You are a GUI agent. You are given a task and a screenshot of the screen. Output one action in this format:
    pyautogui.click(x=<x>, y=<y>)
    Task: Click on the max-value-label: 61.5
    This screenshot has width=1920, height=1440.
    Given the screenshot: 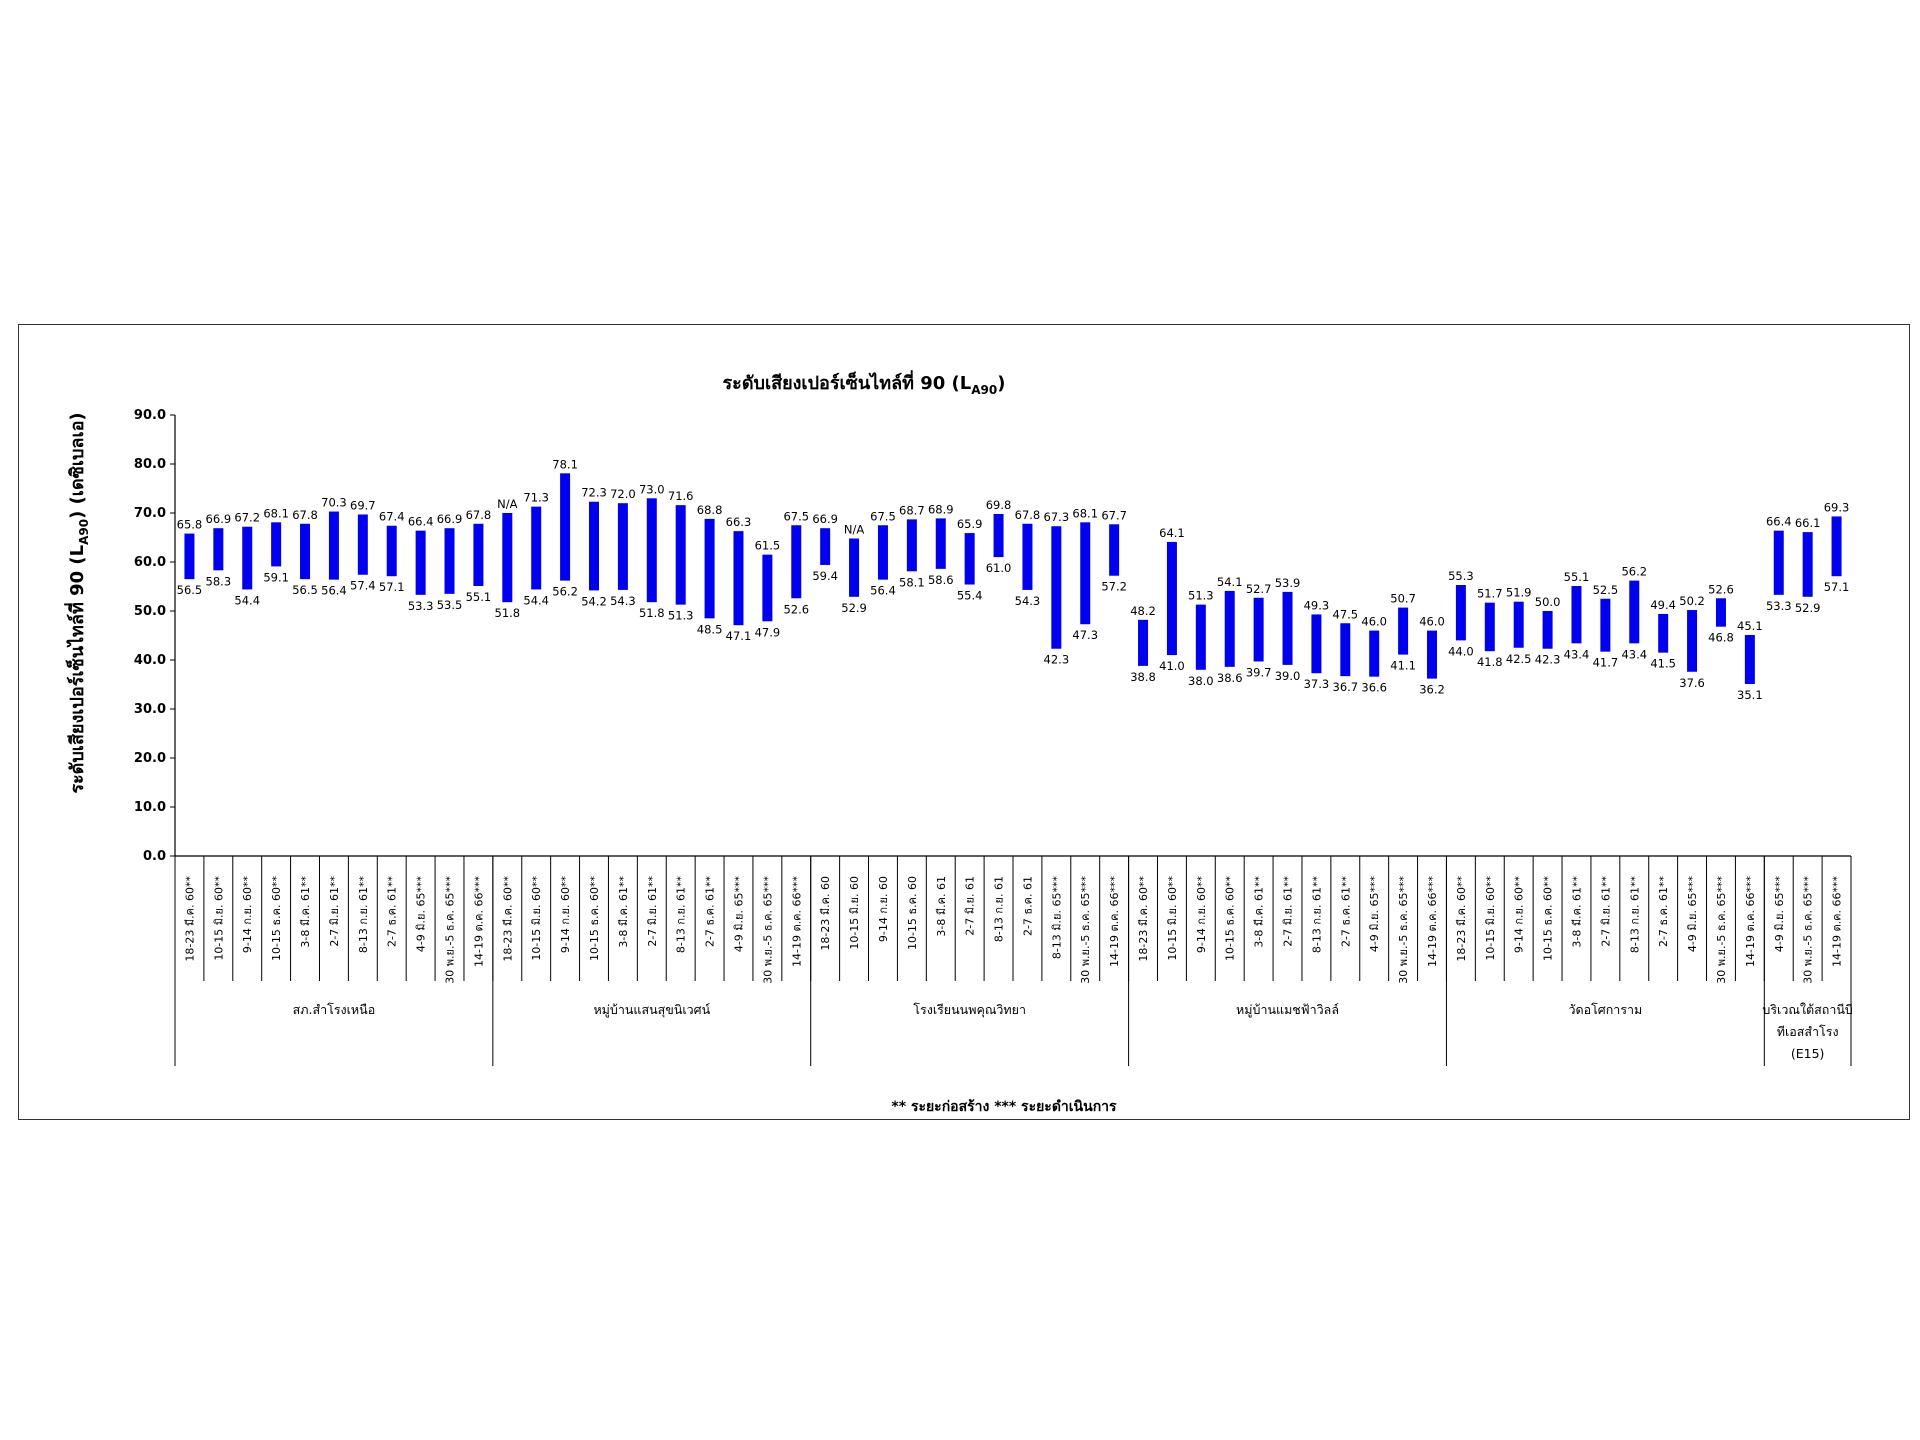 What is the action you would take?
    pyautogui.click(x=768, y=546)
    